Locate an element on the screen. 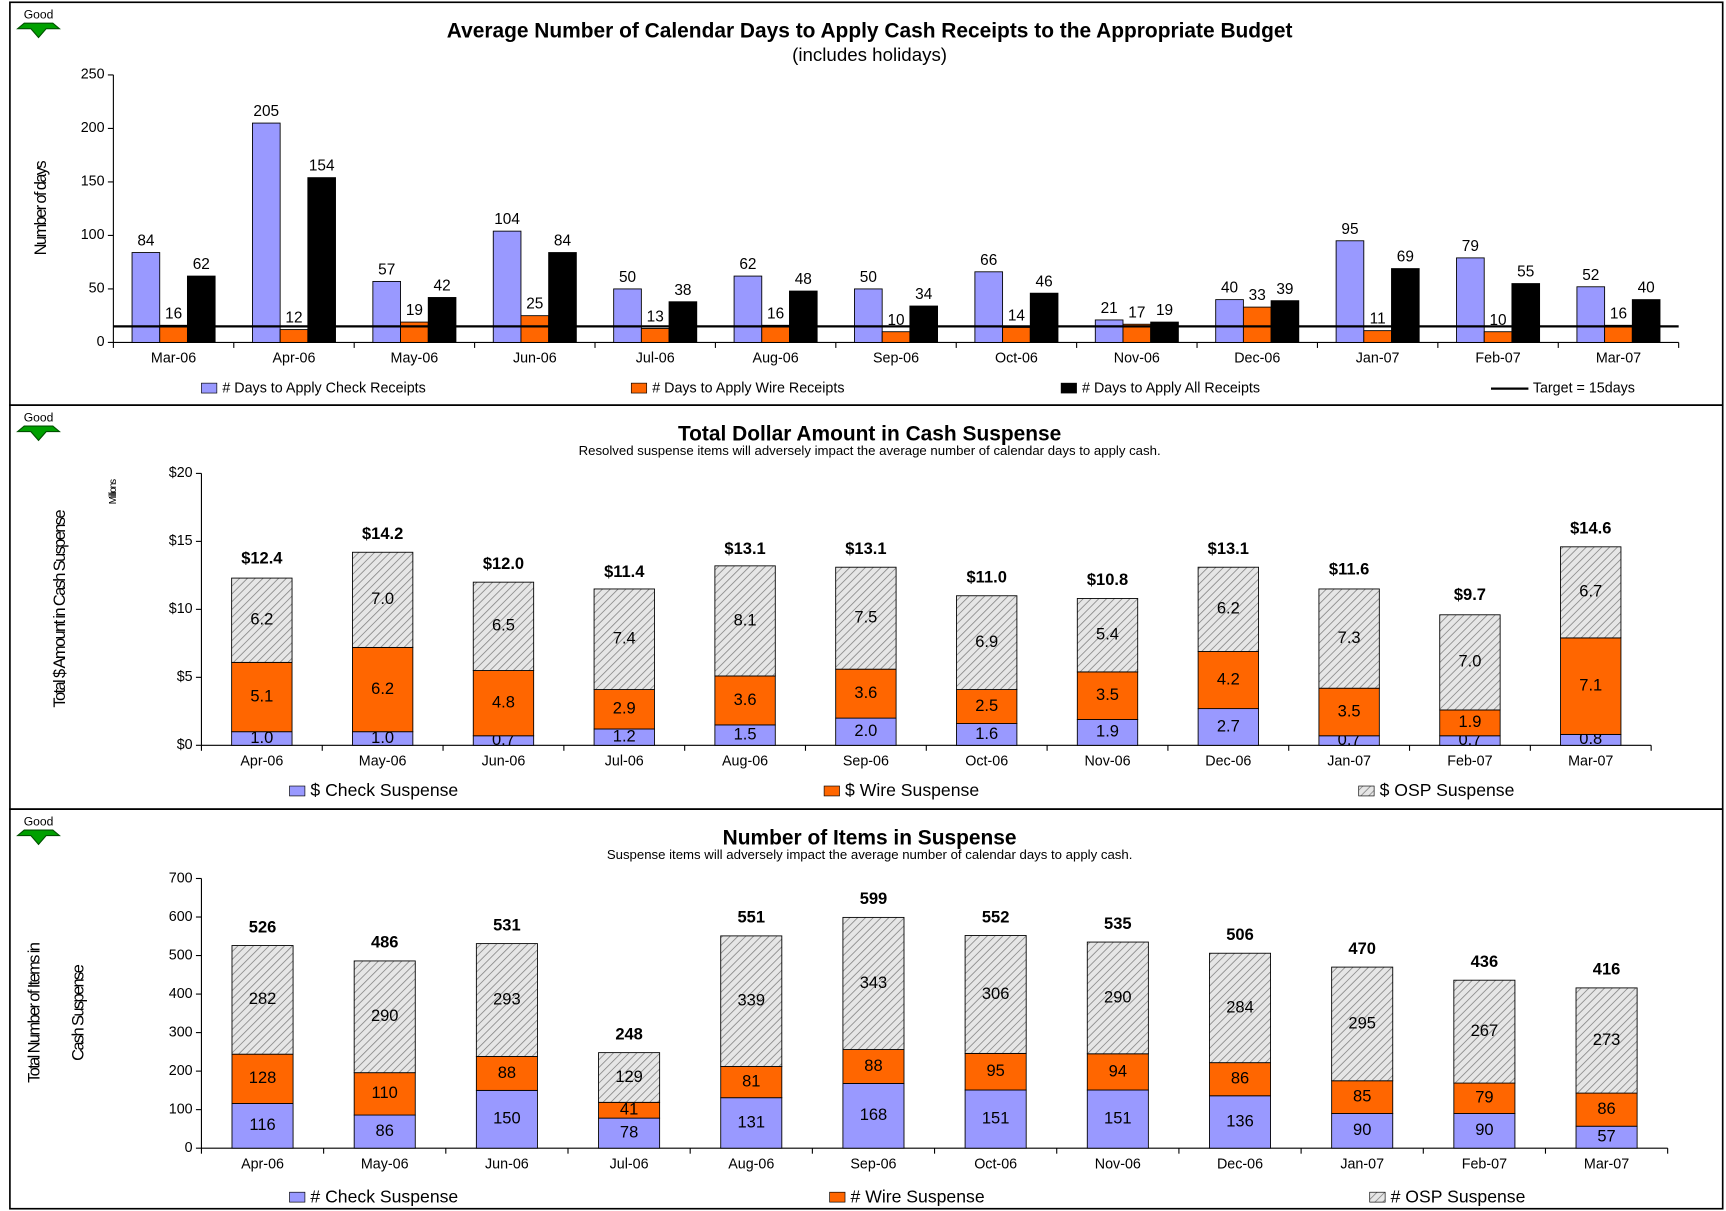  value-label: 50 is located at coordinates (868, 277).